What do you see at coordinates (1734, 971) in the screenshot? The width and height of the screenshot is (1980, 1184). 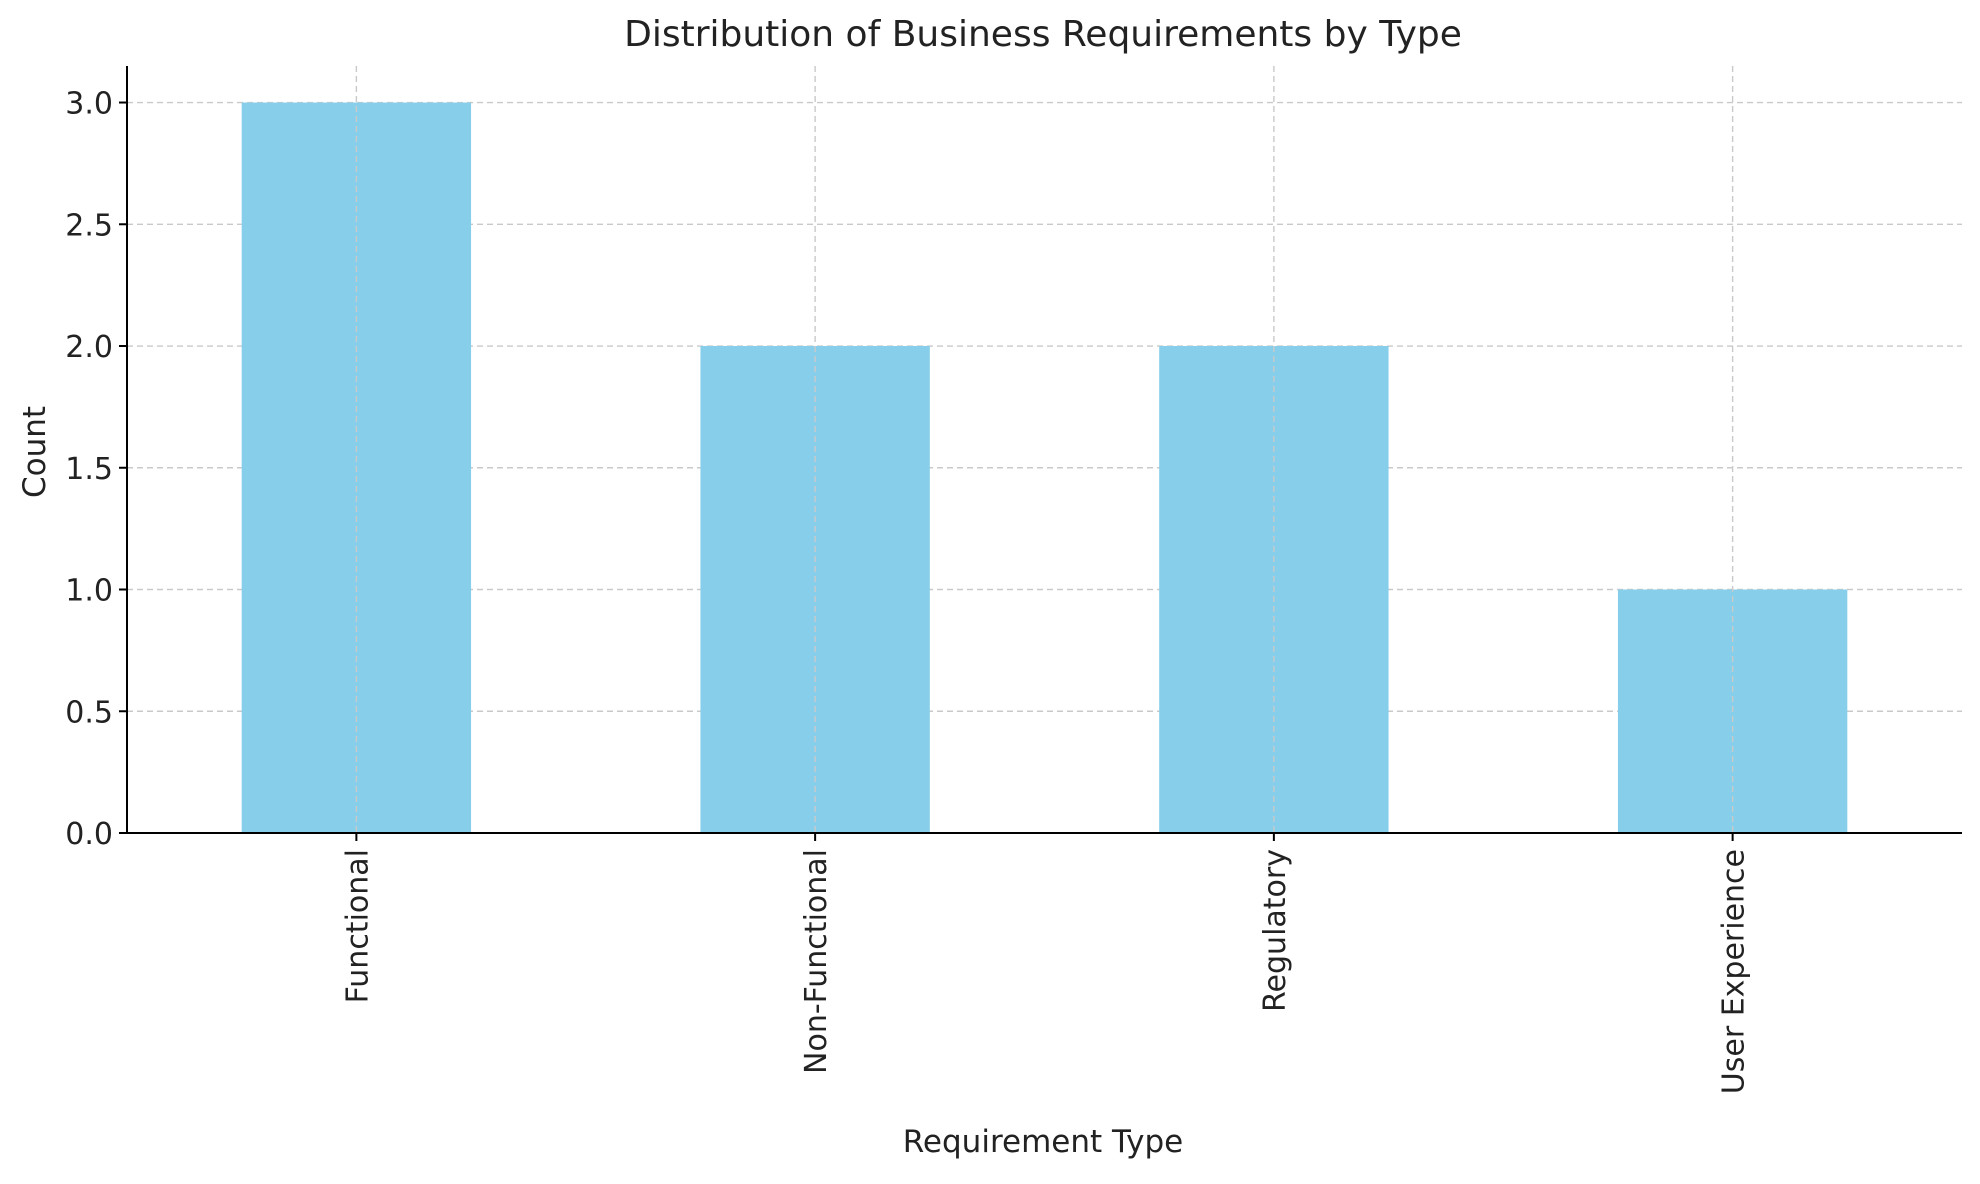 I see `x-tick-label: User Experience` at bounding box center [1734, 971].